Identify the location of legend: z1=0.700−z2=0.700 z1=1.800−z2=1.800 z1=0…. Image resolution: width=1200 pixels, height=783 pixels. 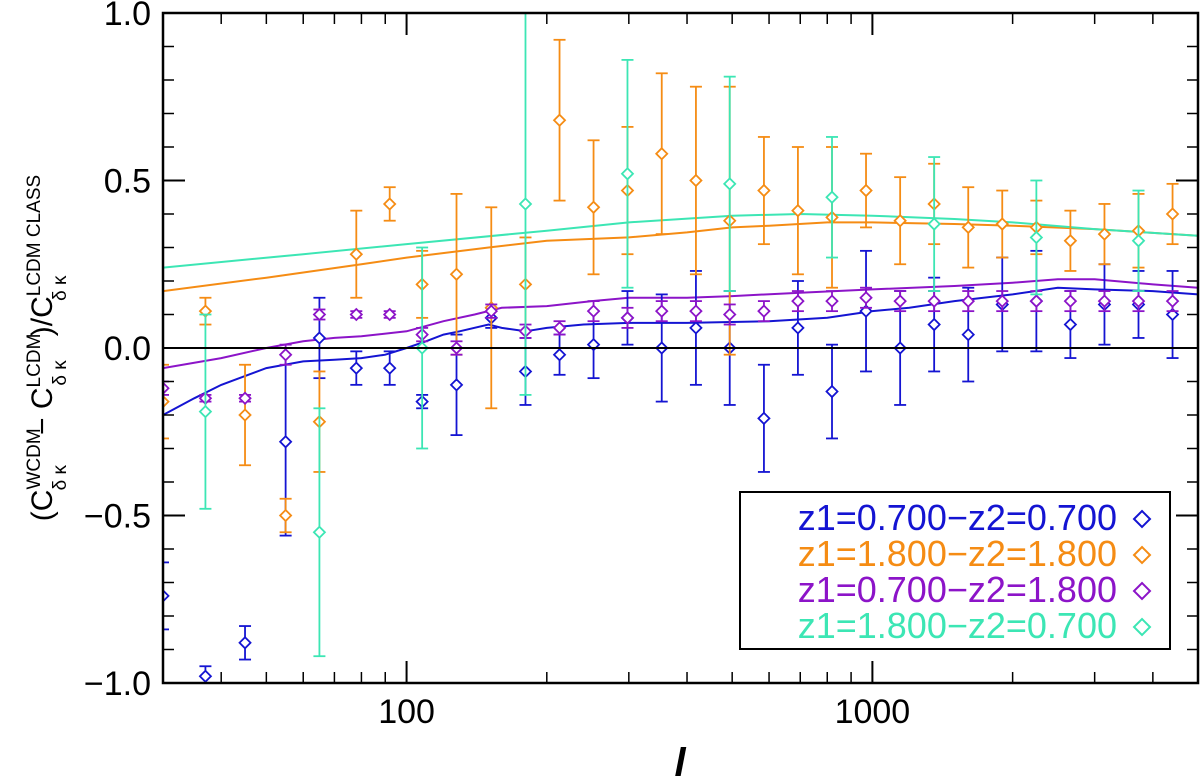
(955, 570).